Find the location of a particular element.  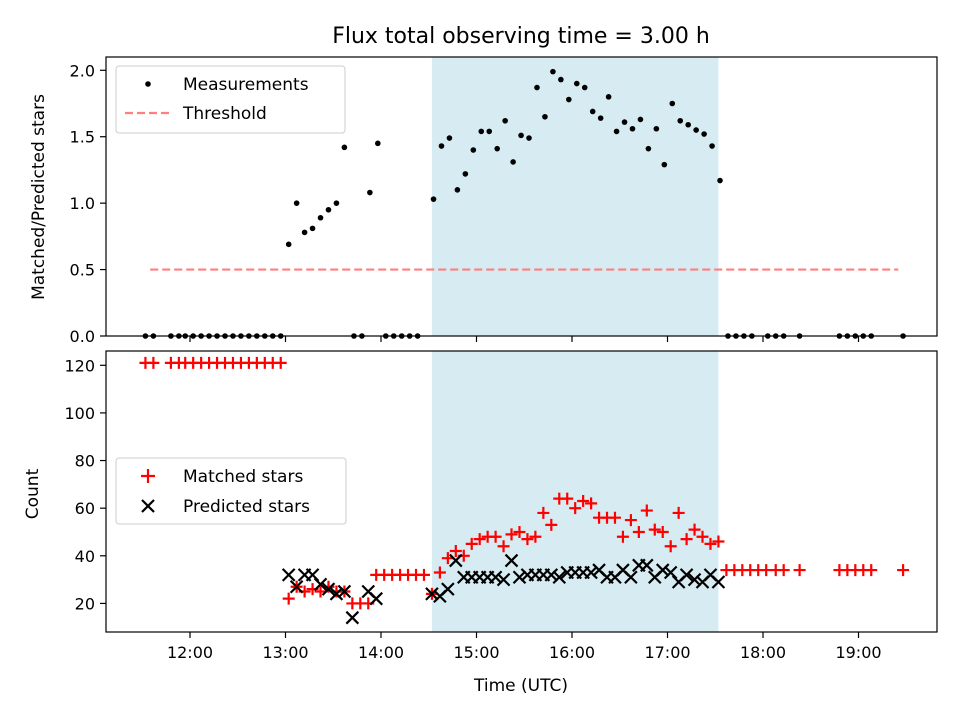

y-tick-label: 20 is located at coordinates (85, 603).